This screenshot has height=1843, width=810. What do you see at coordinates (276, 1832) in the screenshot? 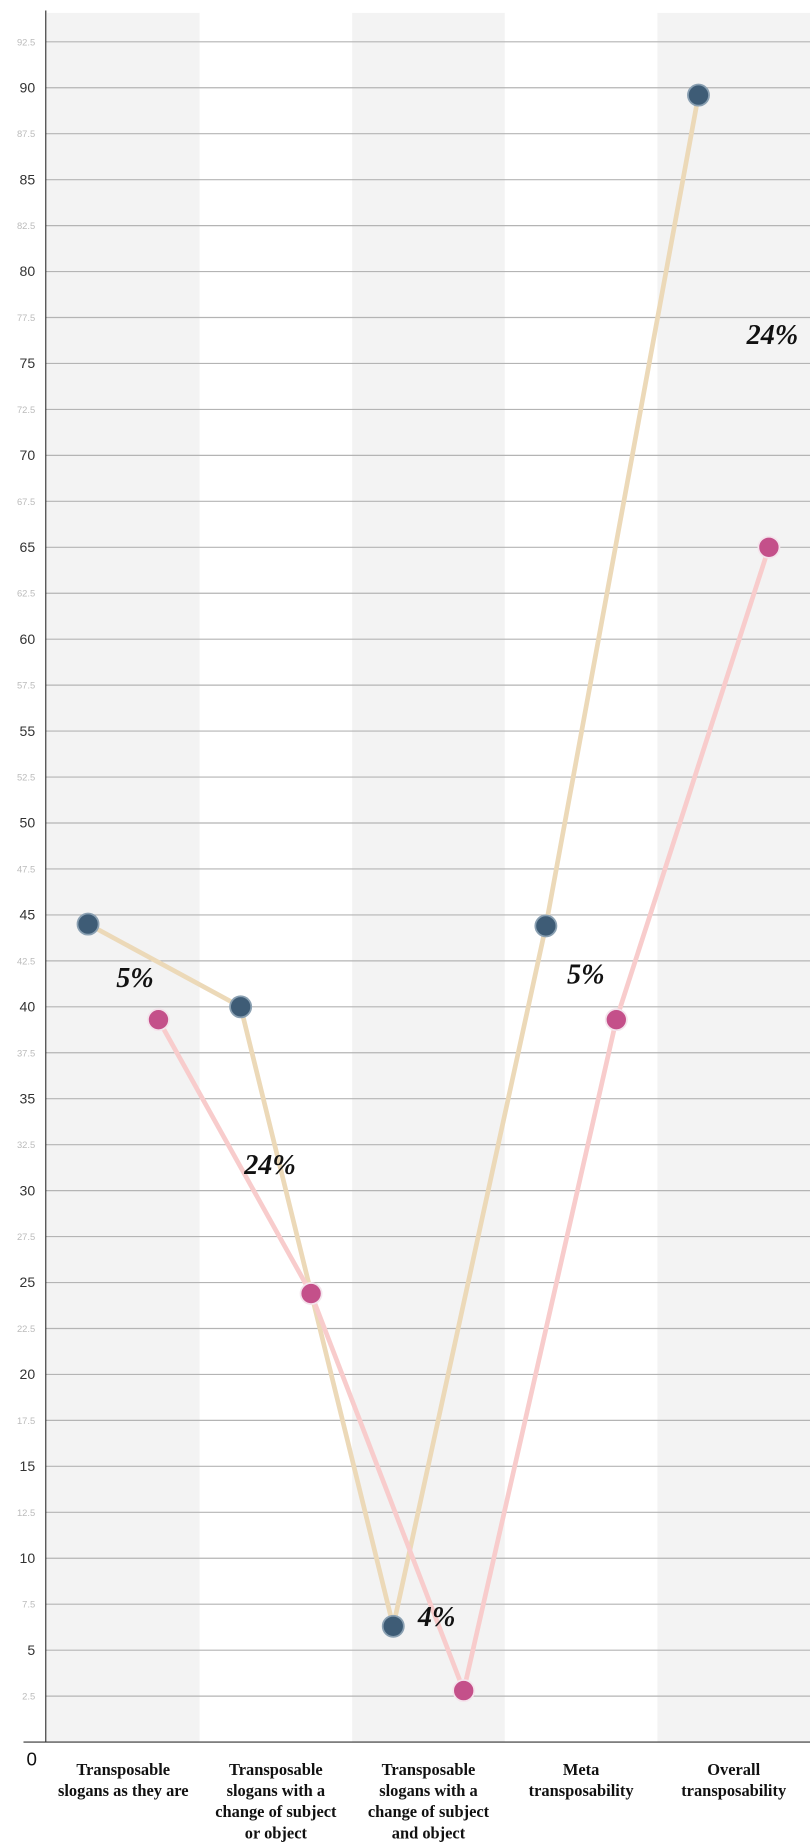
I see `label-line: or object` at bounding box center [276, 1832].